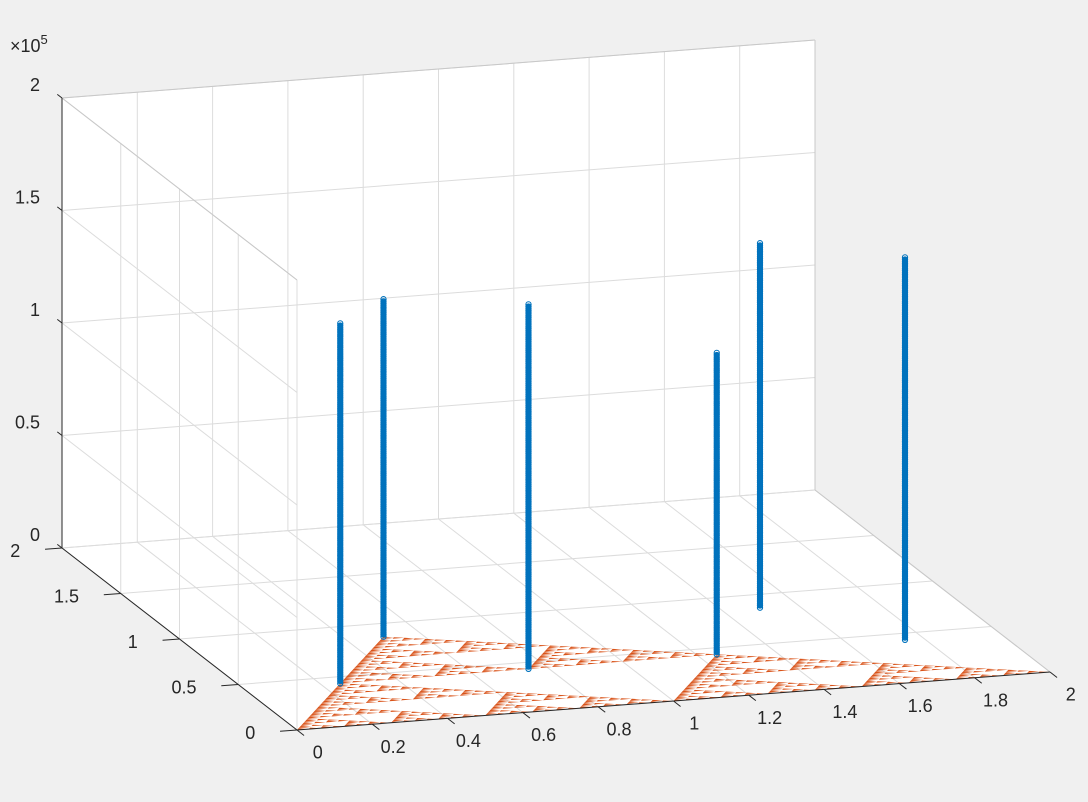 The height and width of the screenshot is (802, 1088). Describe the element at coordinates (35, 535) in the screenshot. I see `z-tick-label: 0` at that location.